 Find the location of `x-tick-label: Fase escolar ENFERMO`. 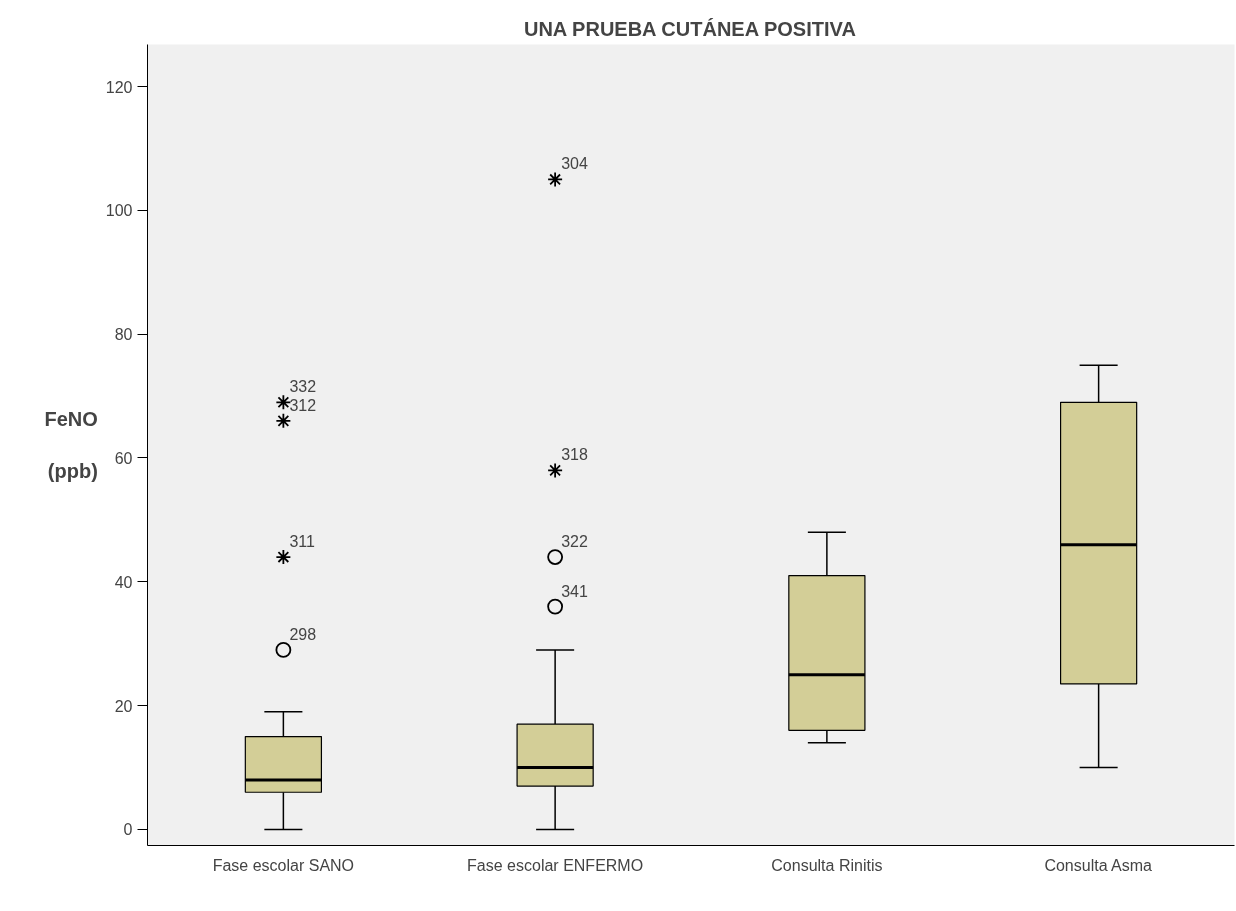

x-tick-label: Fase escolar ENFERMO is located at coordinates (555, 865).